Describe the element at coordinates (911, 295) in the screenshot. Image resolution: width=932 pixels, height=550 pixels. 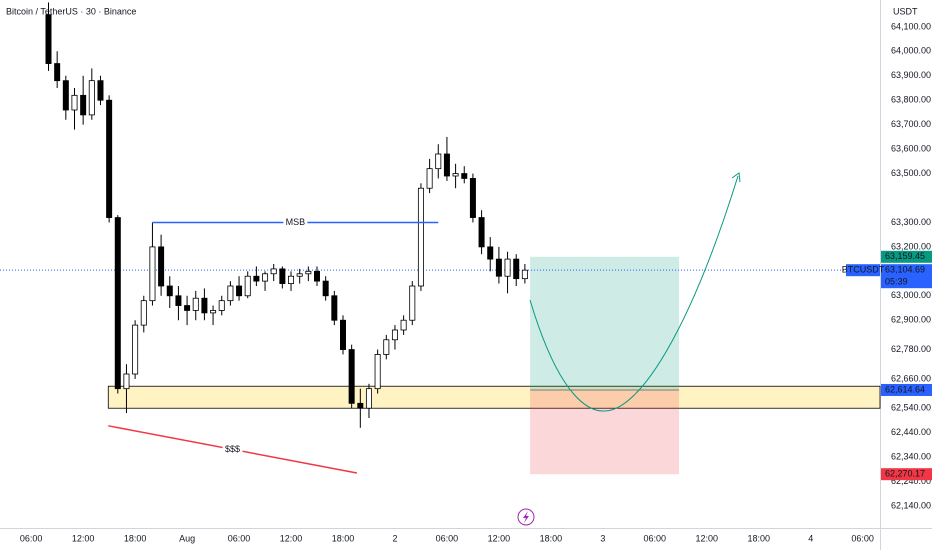
I see `y-tick-label: 63,000.00` at that location.